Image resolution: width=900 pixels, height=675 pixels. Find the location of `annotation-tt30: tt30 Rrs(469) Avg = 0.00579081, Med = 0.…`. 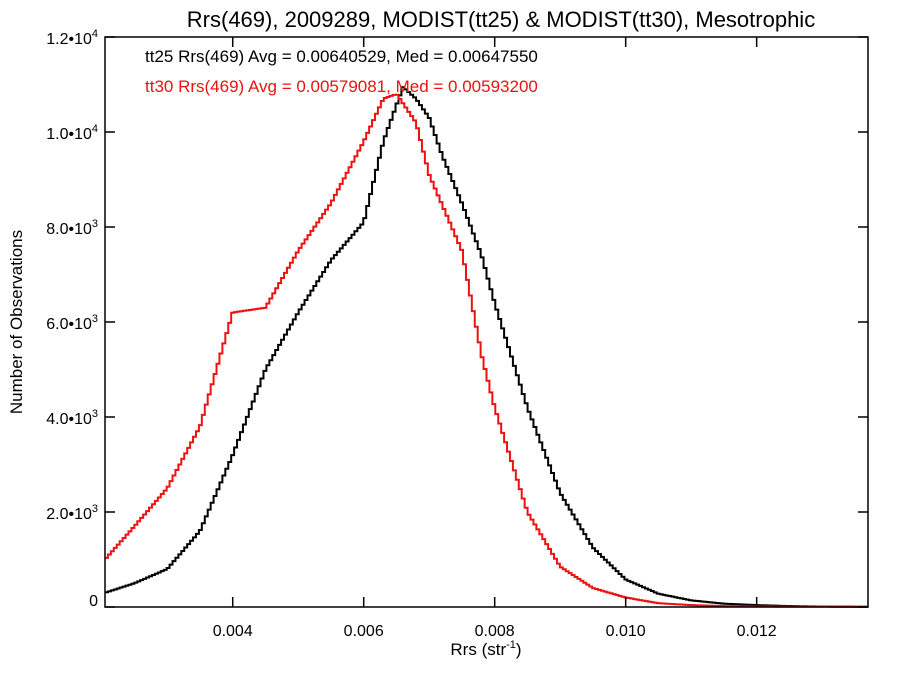

annotation-tt30: tt30 Rrs(469) Avg = 0.00579081, Med = 0.… is located at coordinates (341, 86).